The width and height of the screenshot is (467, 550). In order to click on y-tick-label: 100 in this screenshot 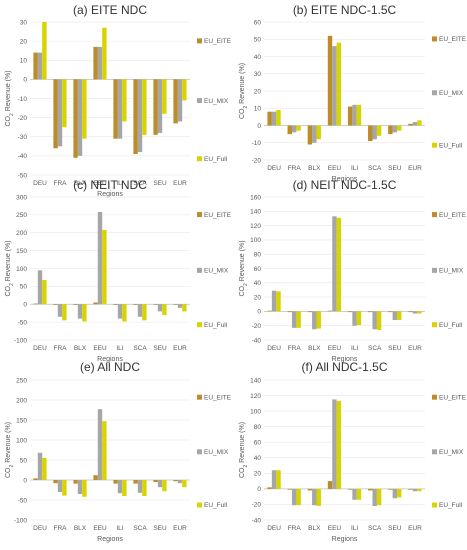, I will do `click(21, 269)`.